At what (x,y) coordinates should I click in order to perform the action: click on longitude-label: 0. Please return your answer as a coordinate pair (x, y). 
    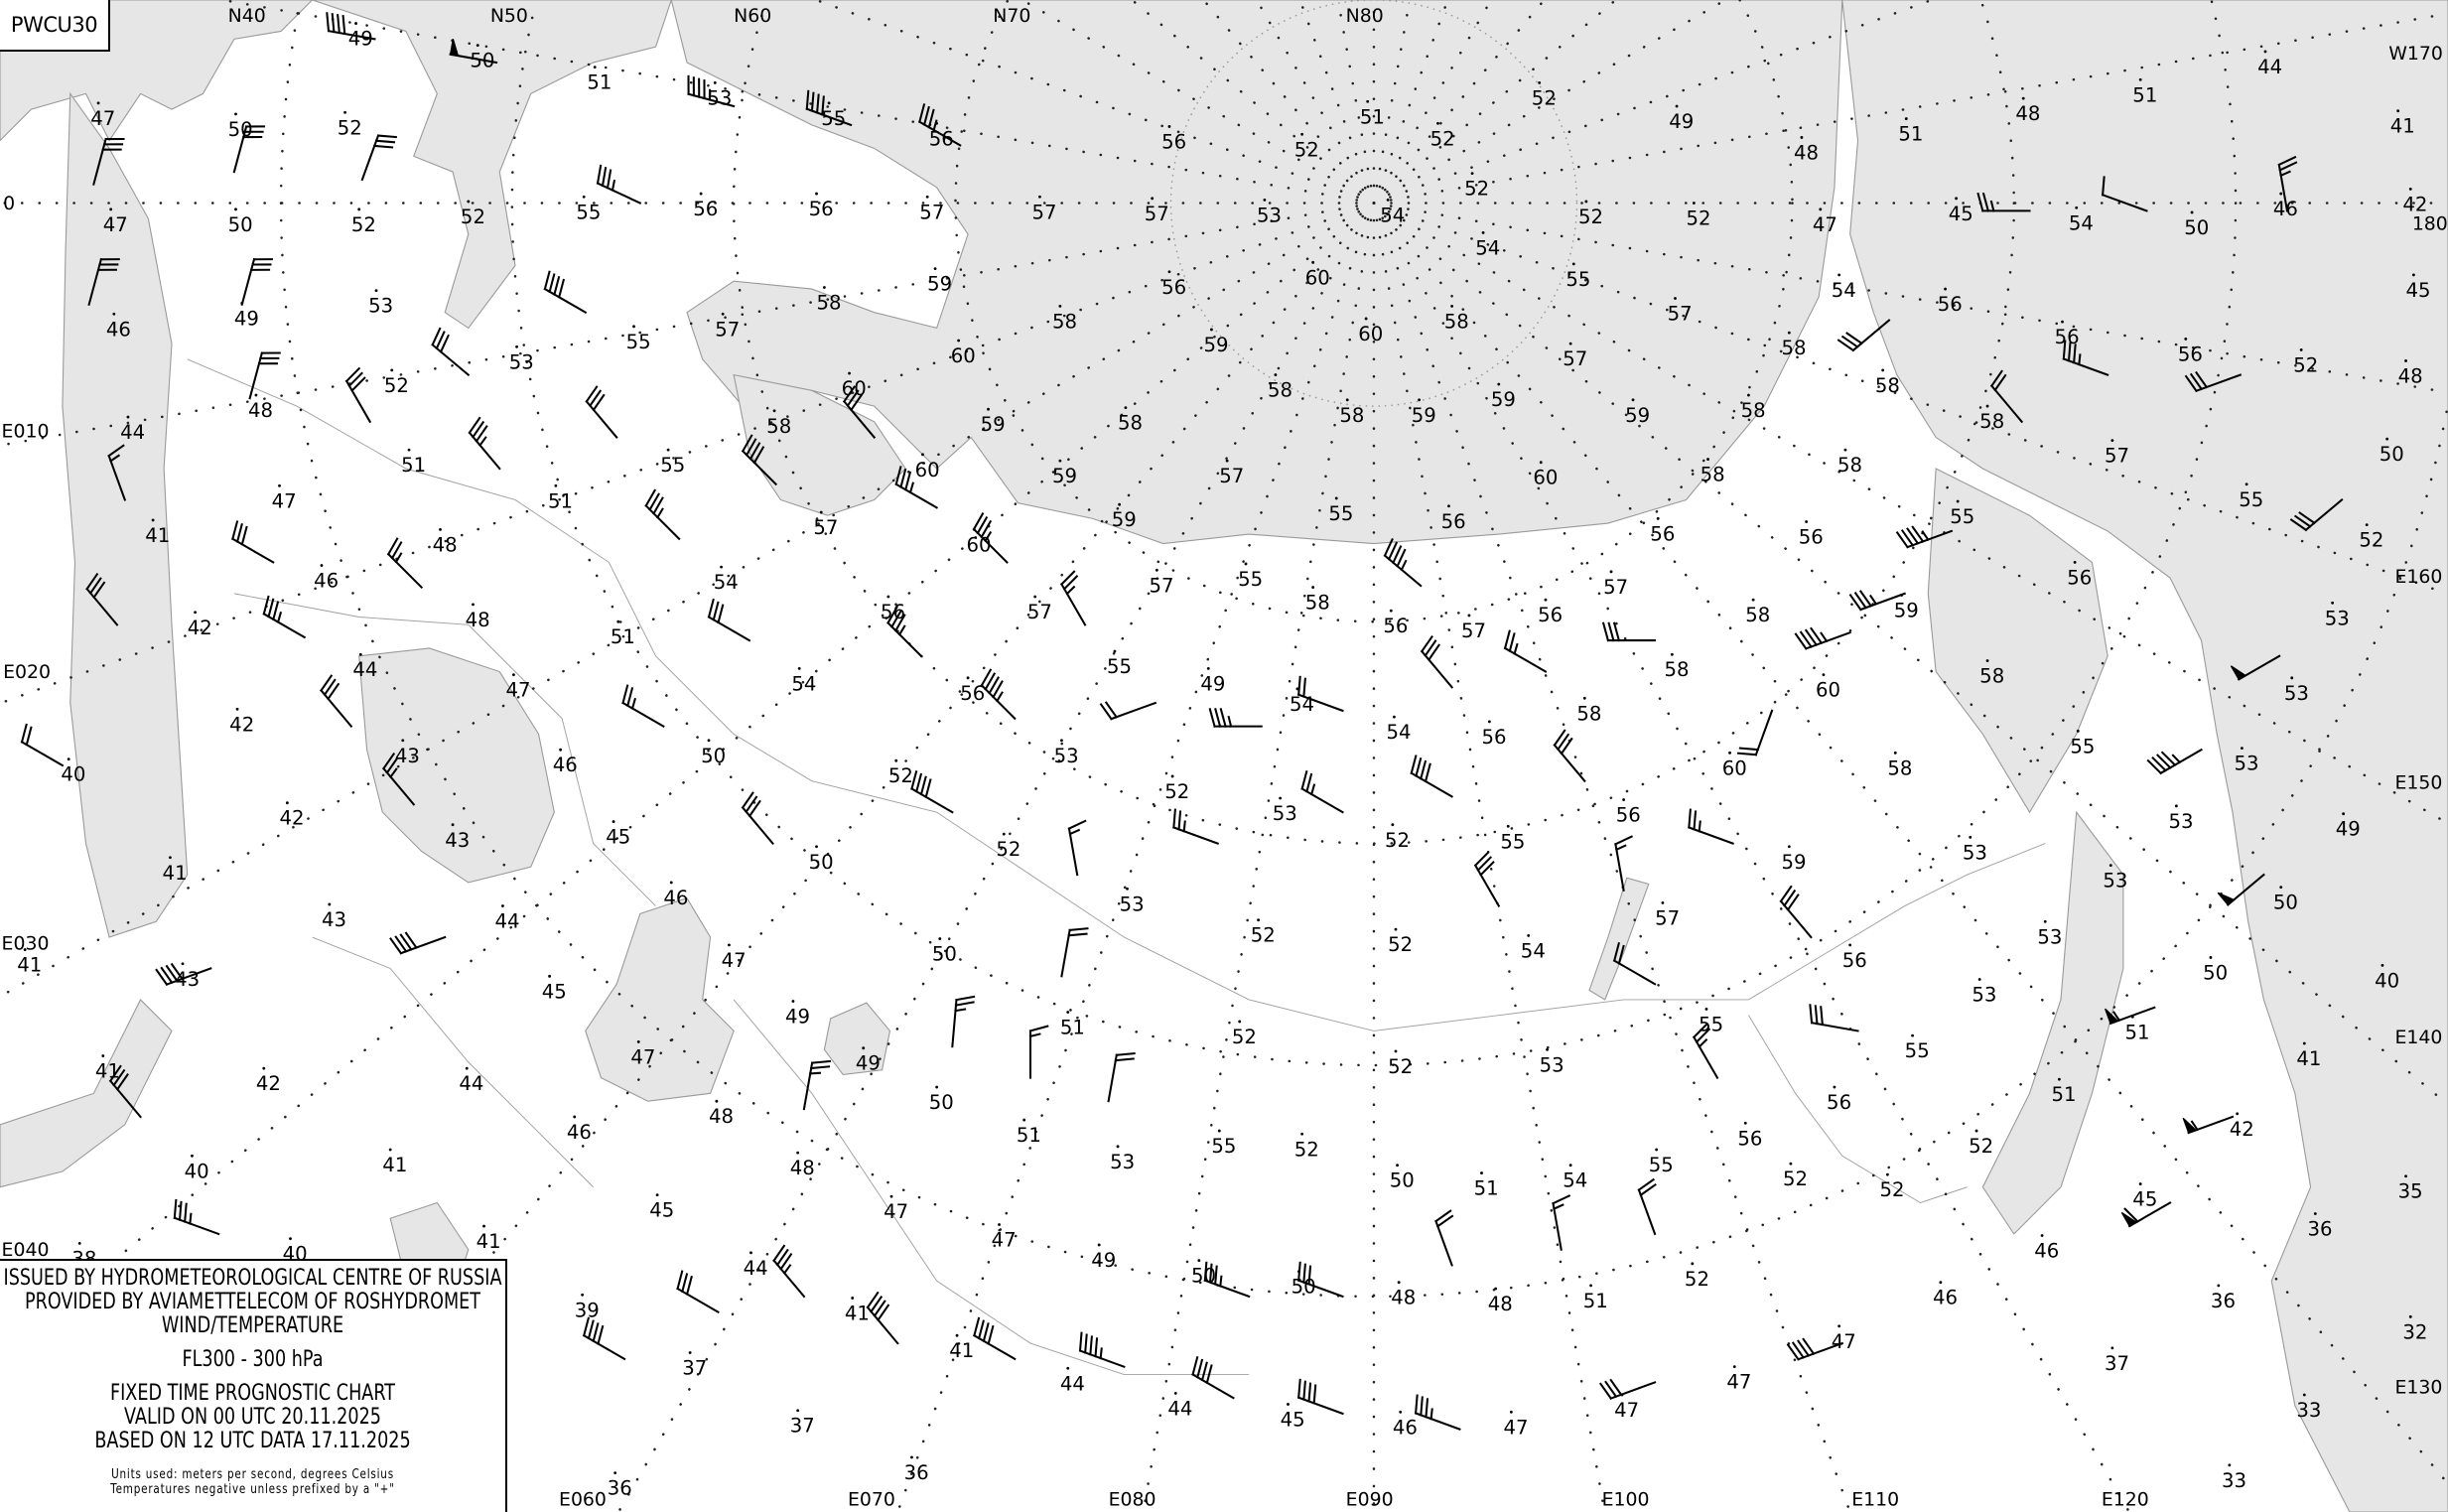
    Looking at the image, I should click on (9, 203).